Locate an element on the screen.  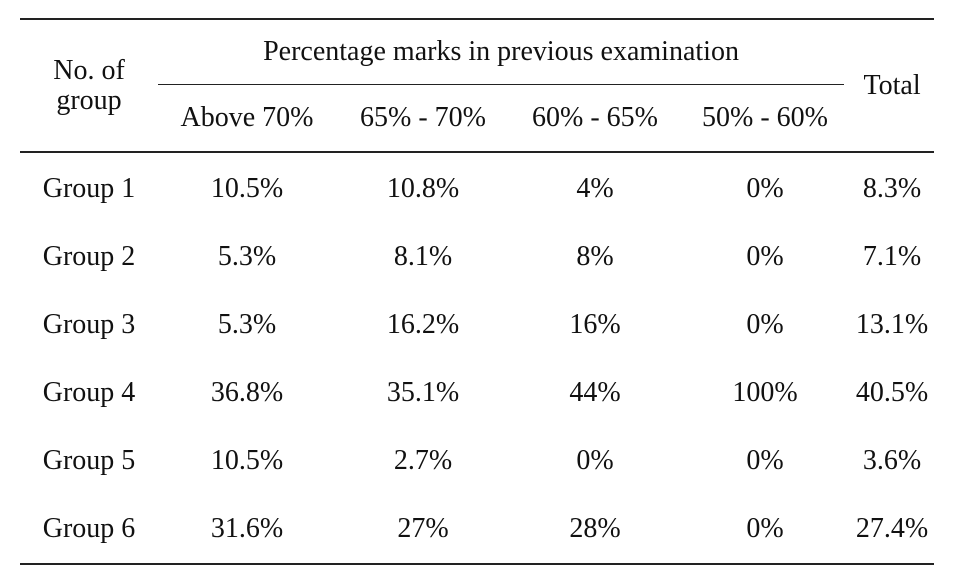
row-label: Group 5 is located at coordinates (89, 461).